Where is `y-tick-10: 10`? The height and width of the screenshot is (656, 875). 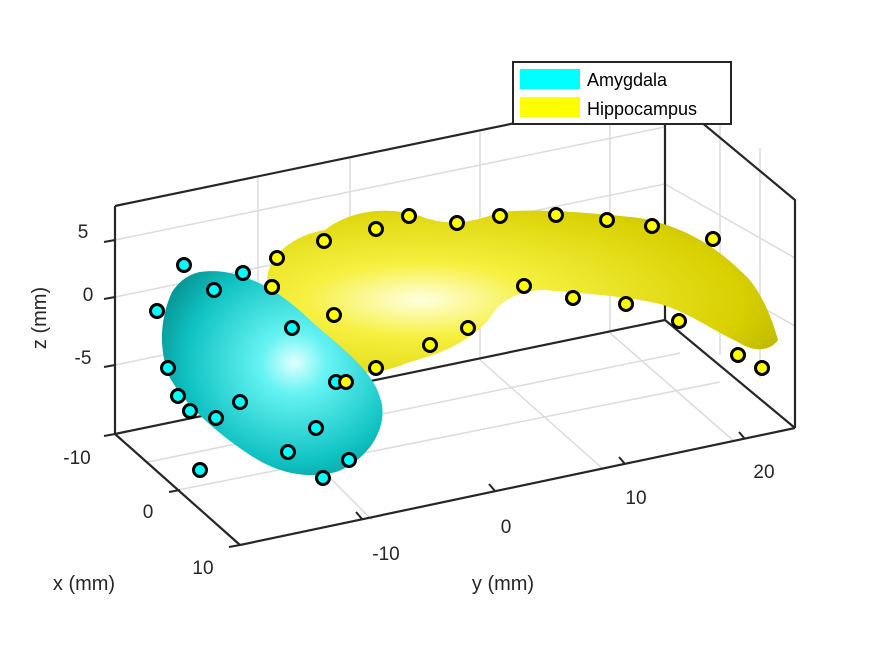
y-tick-10: 10 is located at coordinates (635, 498).